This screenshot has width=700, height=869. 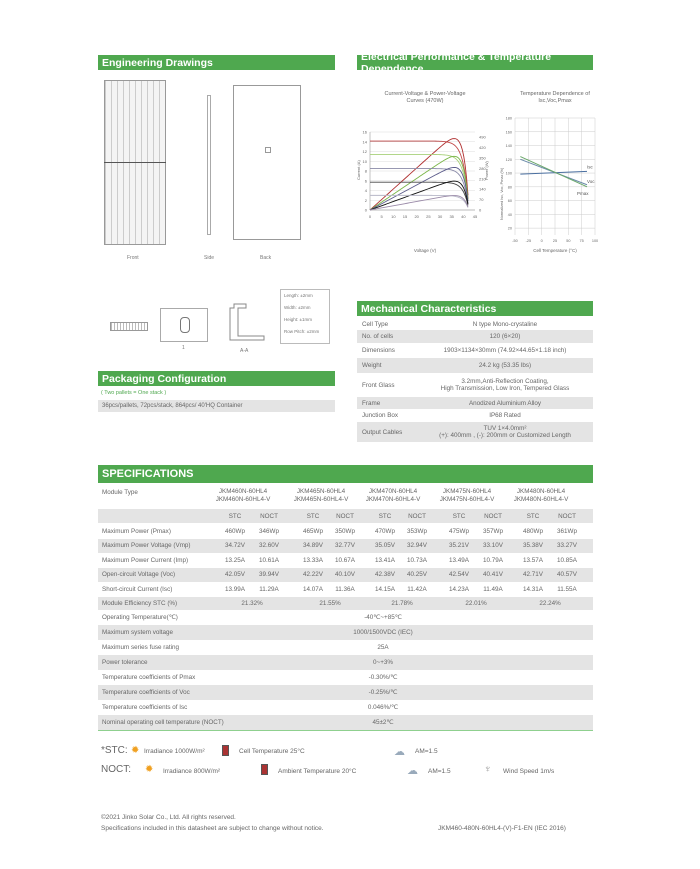 I want to click on spec-value: 10.85A, so click(x=567, y=560).